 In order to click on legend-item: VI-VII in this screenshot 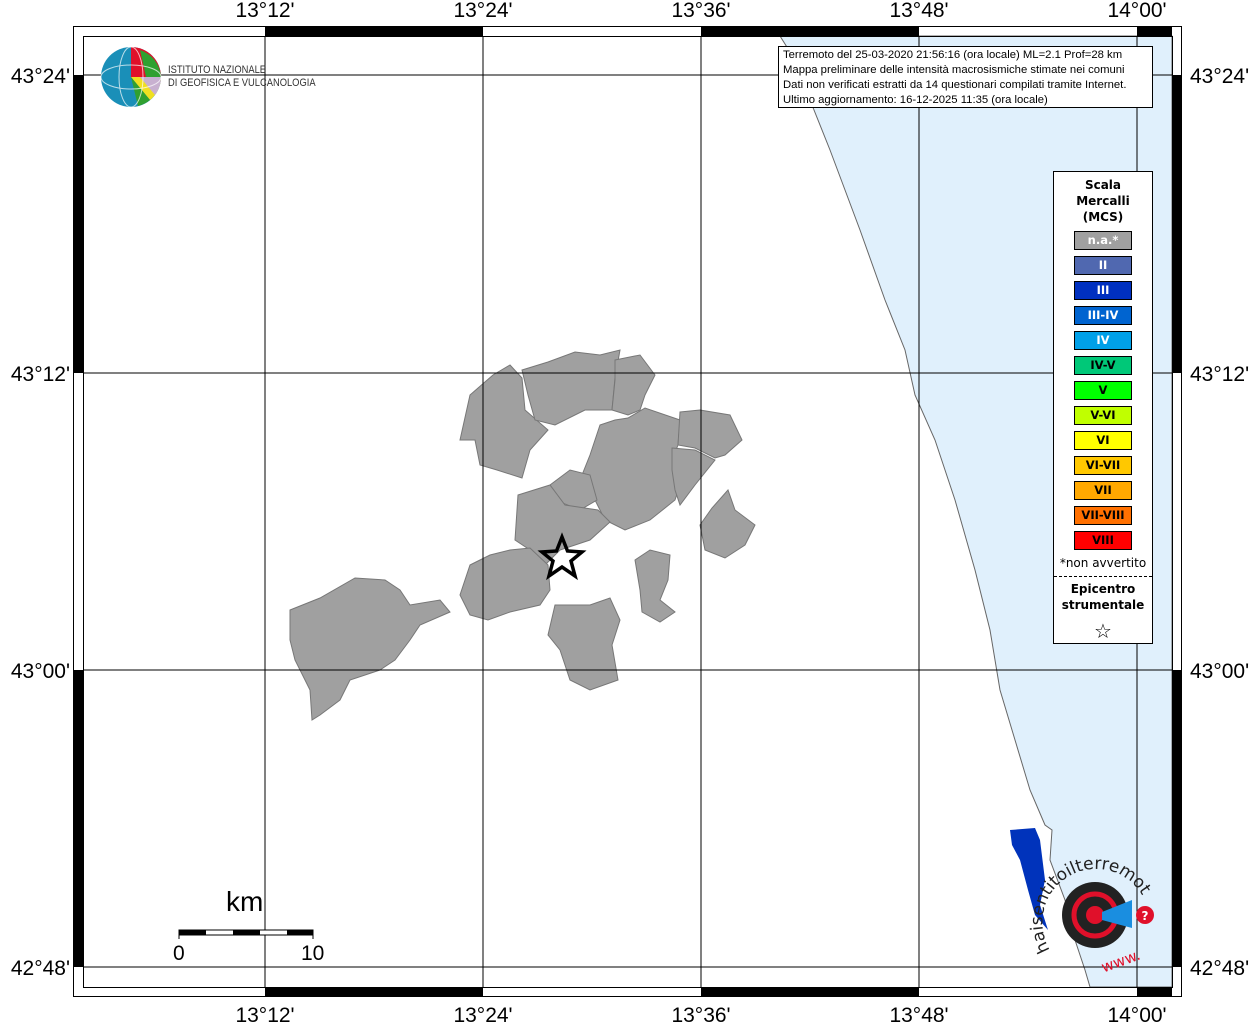, I will do `click(1103, 465)`.